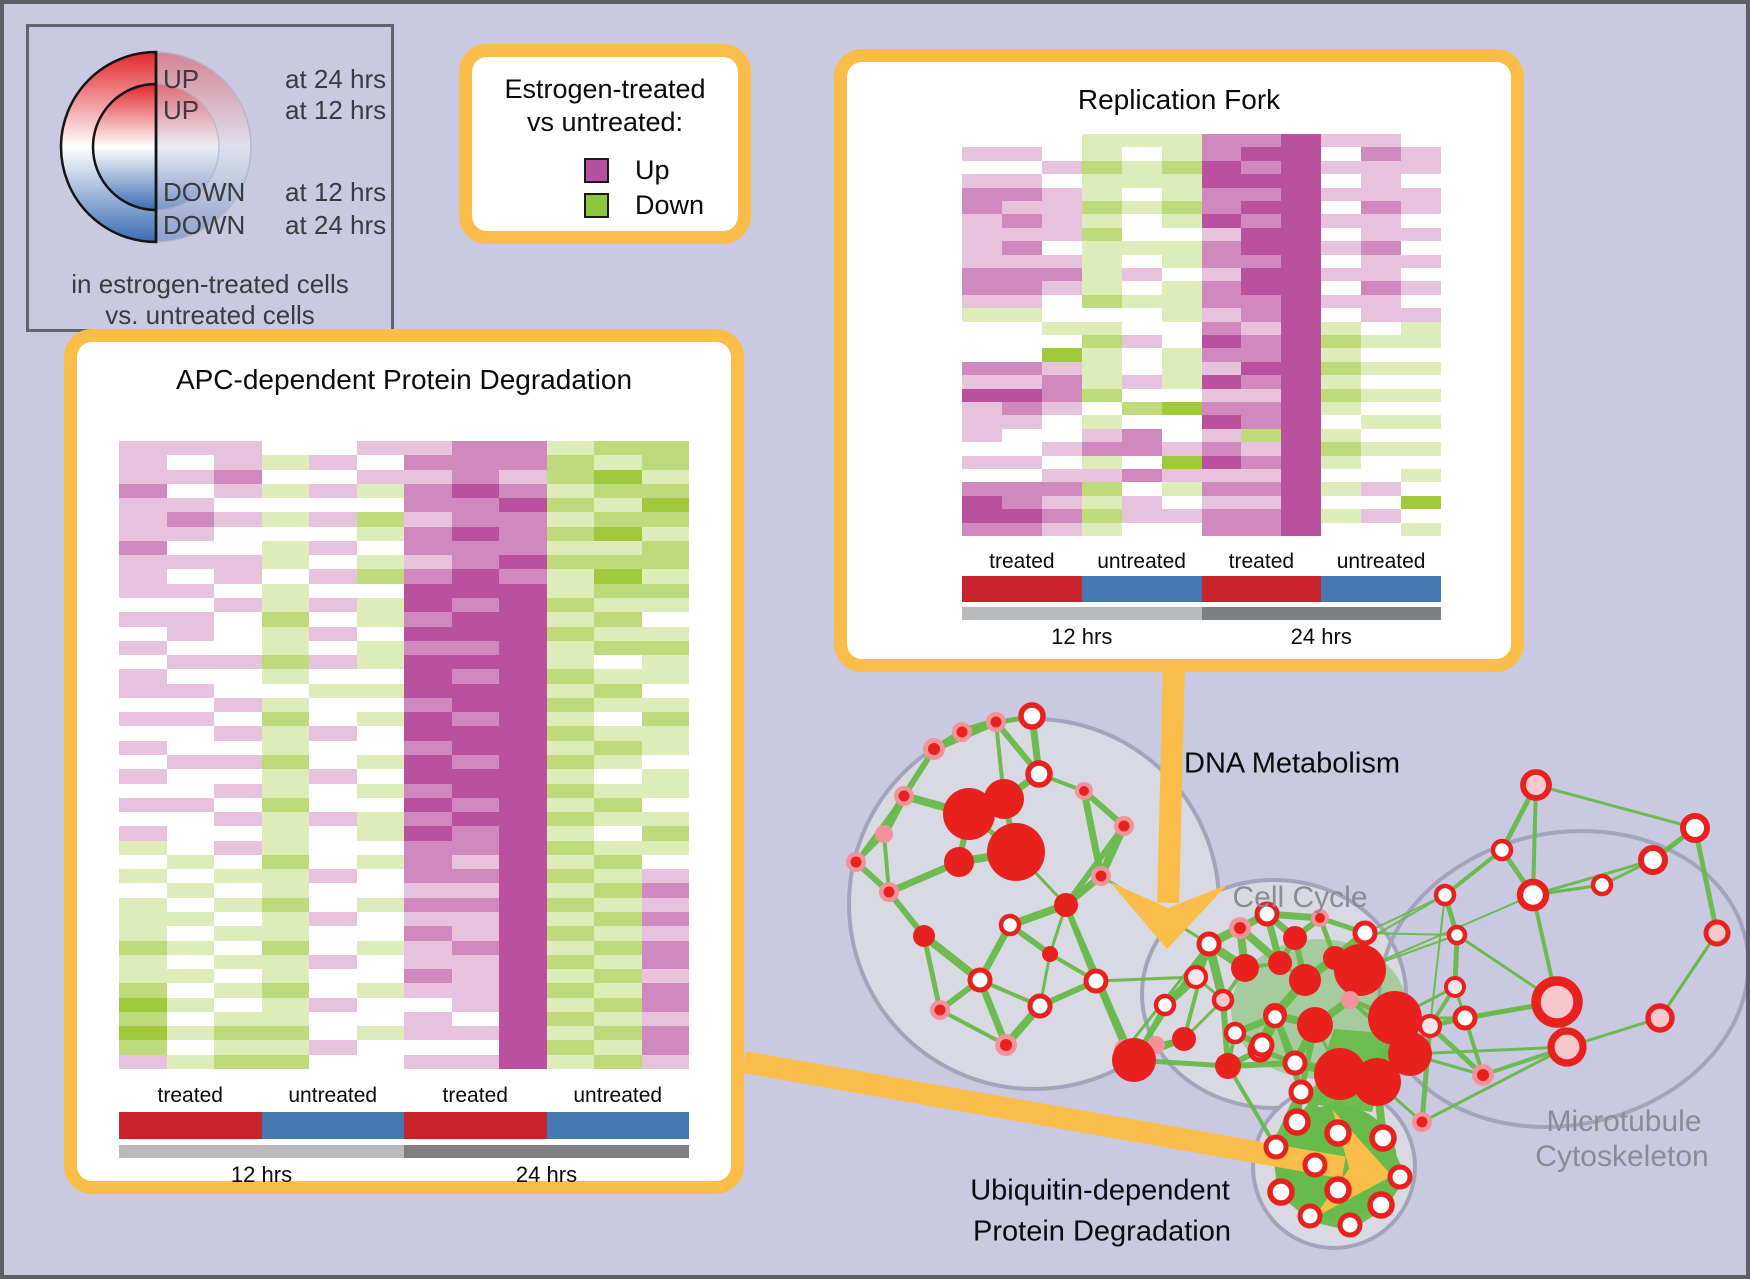 The width and height of the screenshot is (1750, 1279). Describe the element at coordinates (617, 1125) in the screenshot. I see `condition-bar` at that location.